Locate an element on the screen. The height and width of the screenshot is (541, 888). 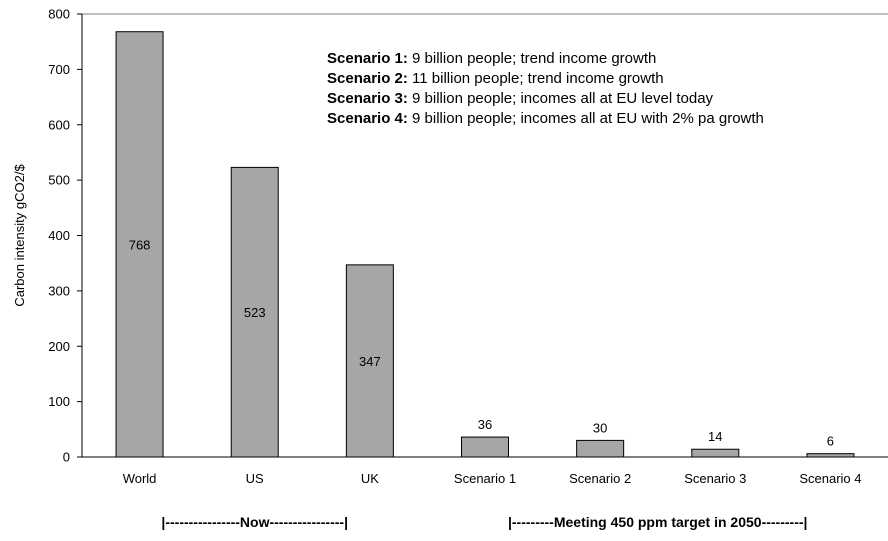
x-tick-label: Scenario 1 is located at coordinates (485, 478).